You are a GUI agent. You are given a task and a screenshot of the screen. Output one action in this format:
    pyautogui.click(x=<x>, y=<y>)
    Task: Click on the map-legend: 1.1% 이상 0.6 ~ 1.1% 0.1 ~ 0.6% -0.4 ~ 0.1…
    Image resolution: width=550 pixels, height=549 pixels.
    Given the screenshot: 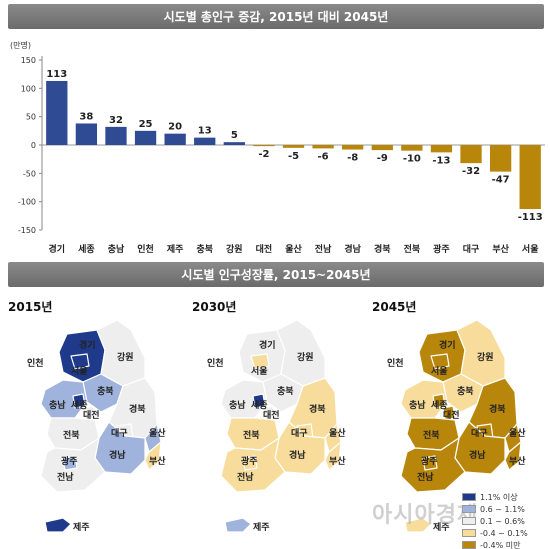 What is the action you would take?
    pyautogui.click(x=505, y=520)
    